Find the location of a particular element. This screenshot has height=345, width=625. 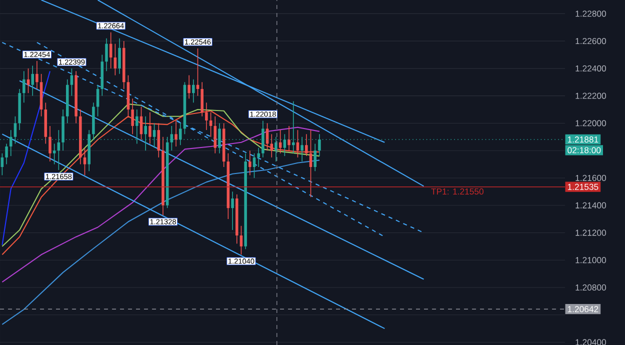

ref-line-label: 1.20642 is located at coordinates (583, 309).